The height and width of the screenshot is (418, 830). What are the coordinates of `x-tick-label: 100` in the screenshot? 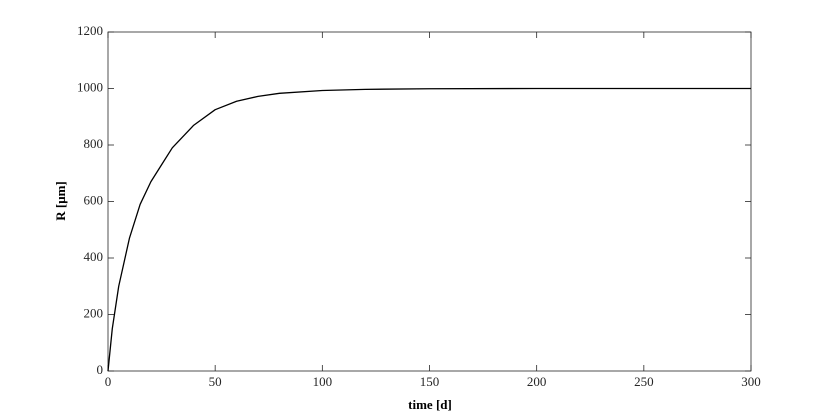 It's located at (323, 381).